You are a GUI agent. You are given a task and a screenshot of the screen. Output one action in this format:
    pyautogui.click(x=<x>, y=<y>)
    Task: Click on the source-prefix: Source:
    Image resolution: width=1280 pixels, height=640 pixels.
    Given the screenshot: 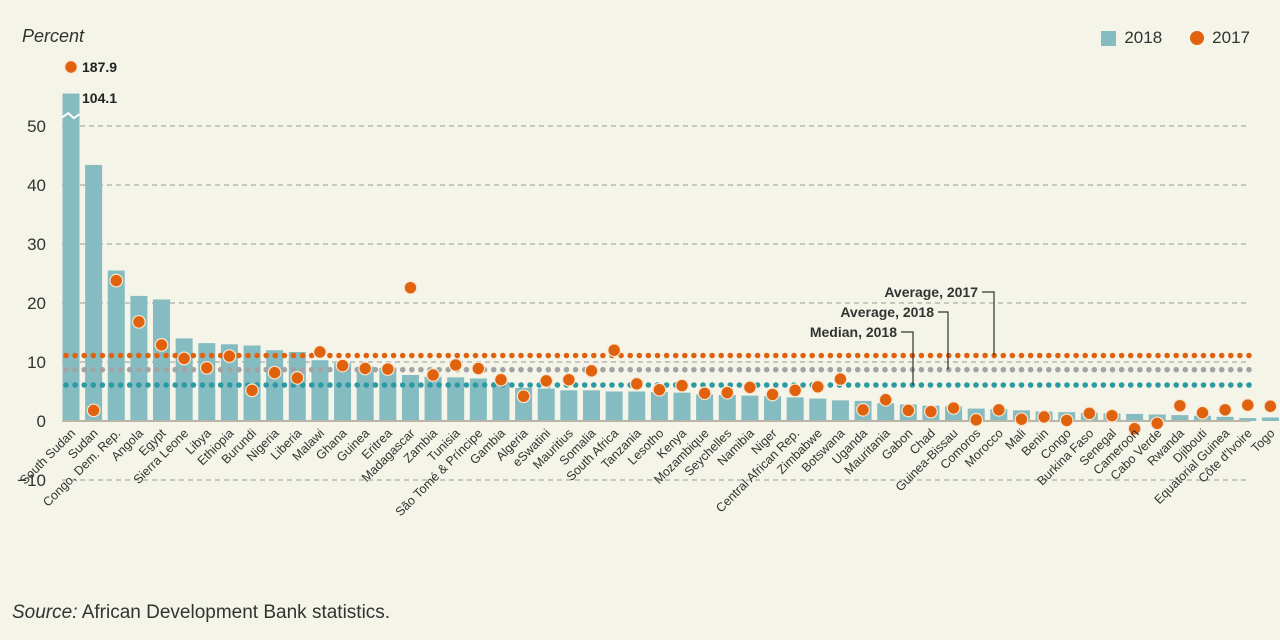 What is the action you would take?
    pyautogui.click(x=45, y=612)
    